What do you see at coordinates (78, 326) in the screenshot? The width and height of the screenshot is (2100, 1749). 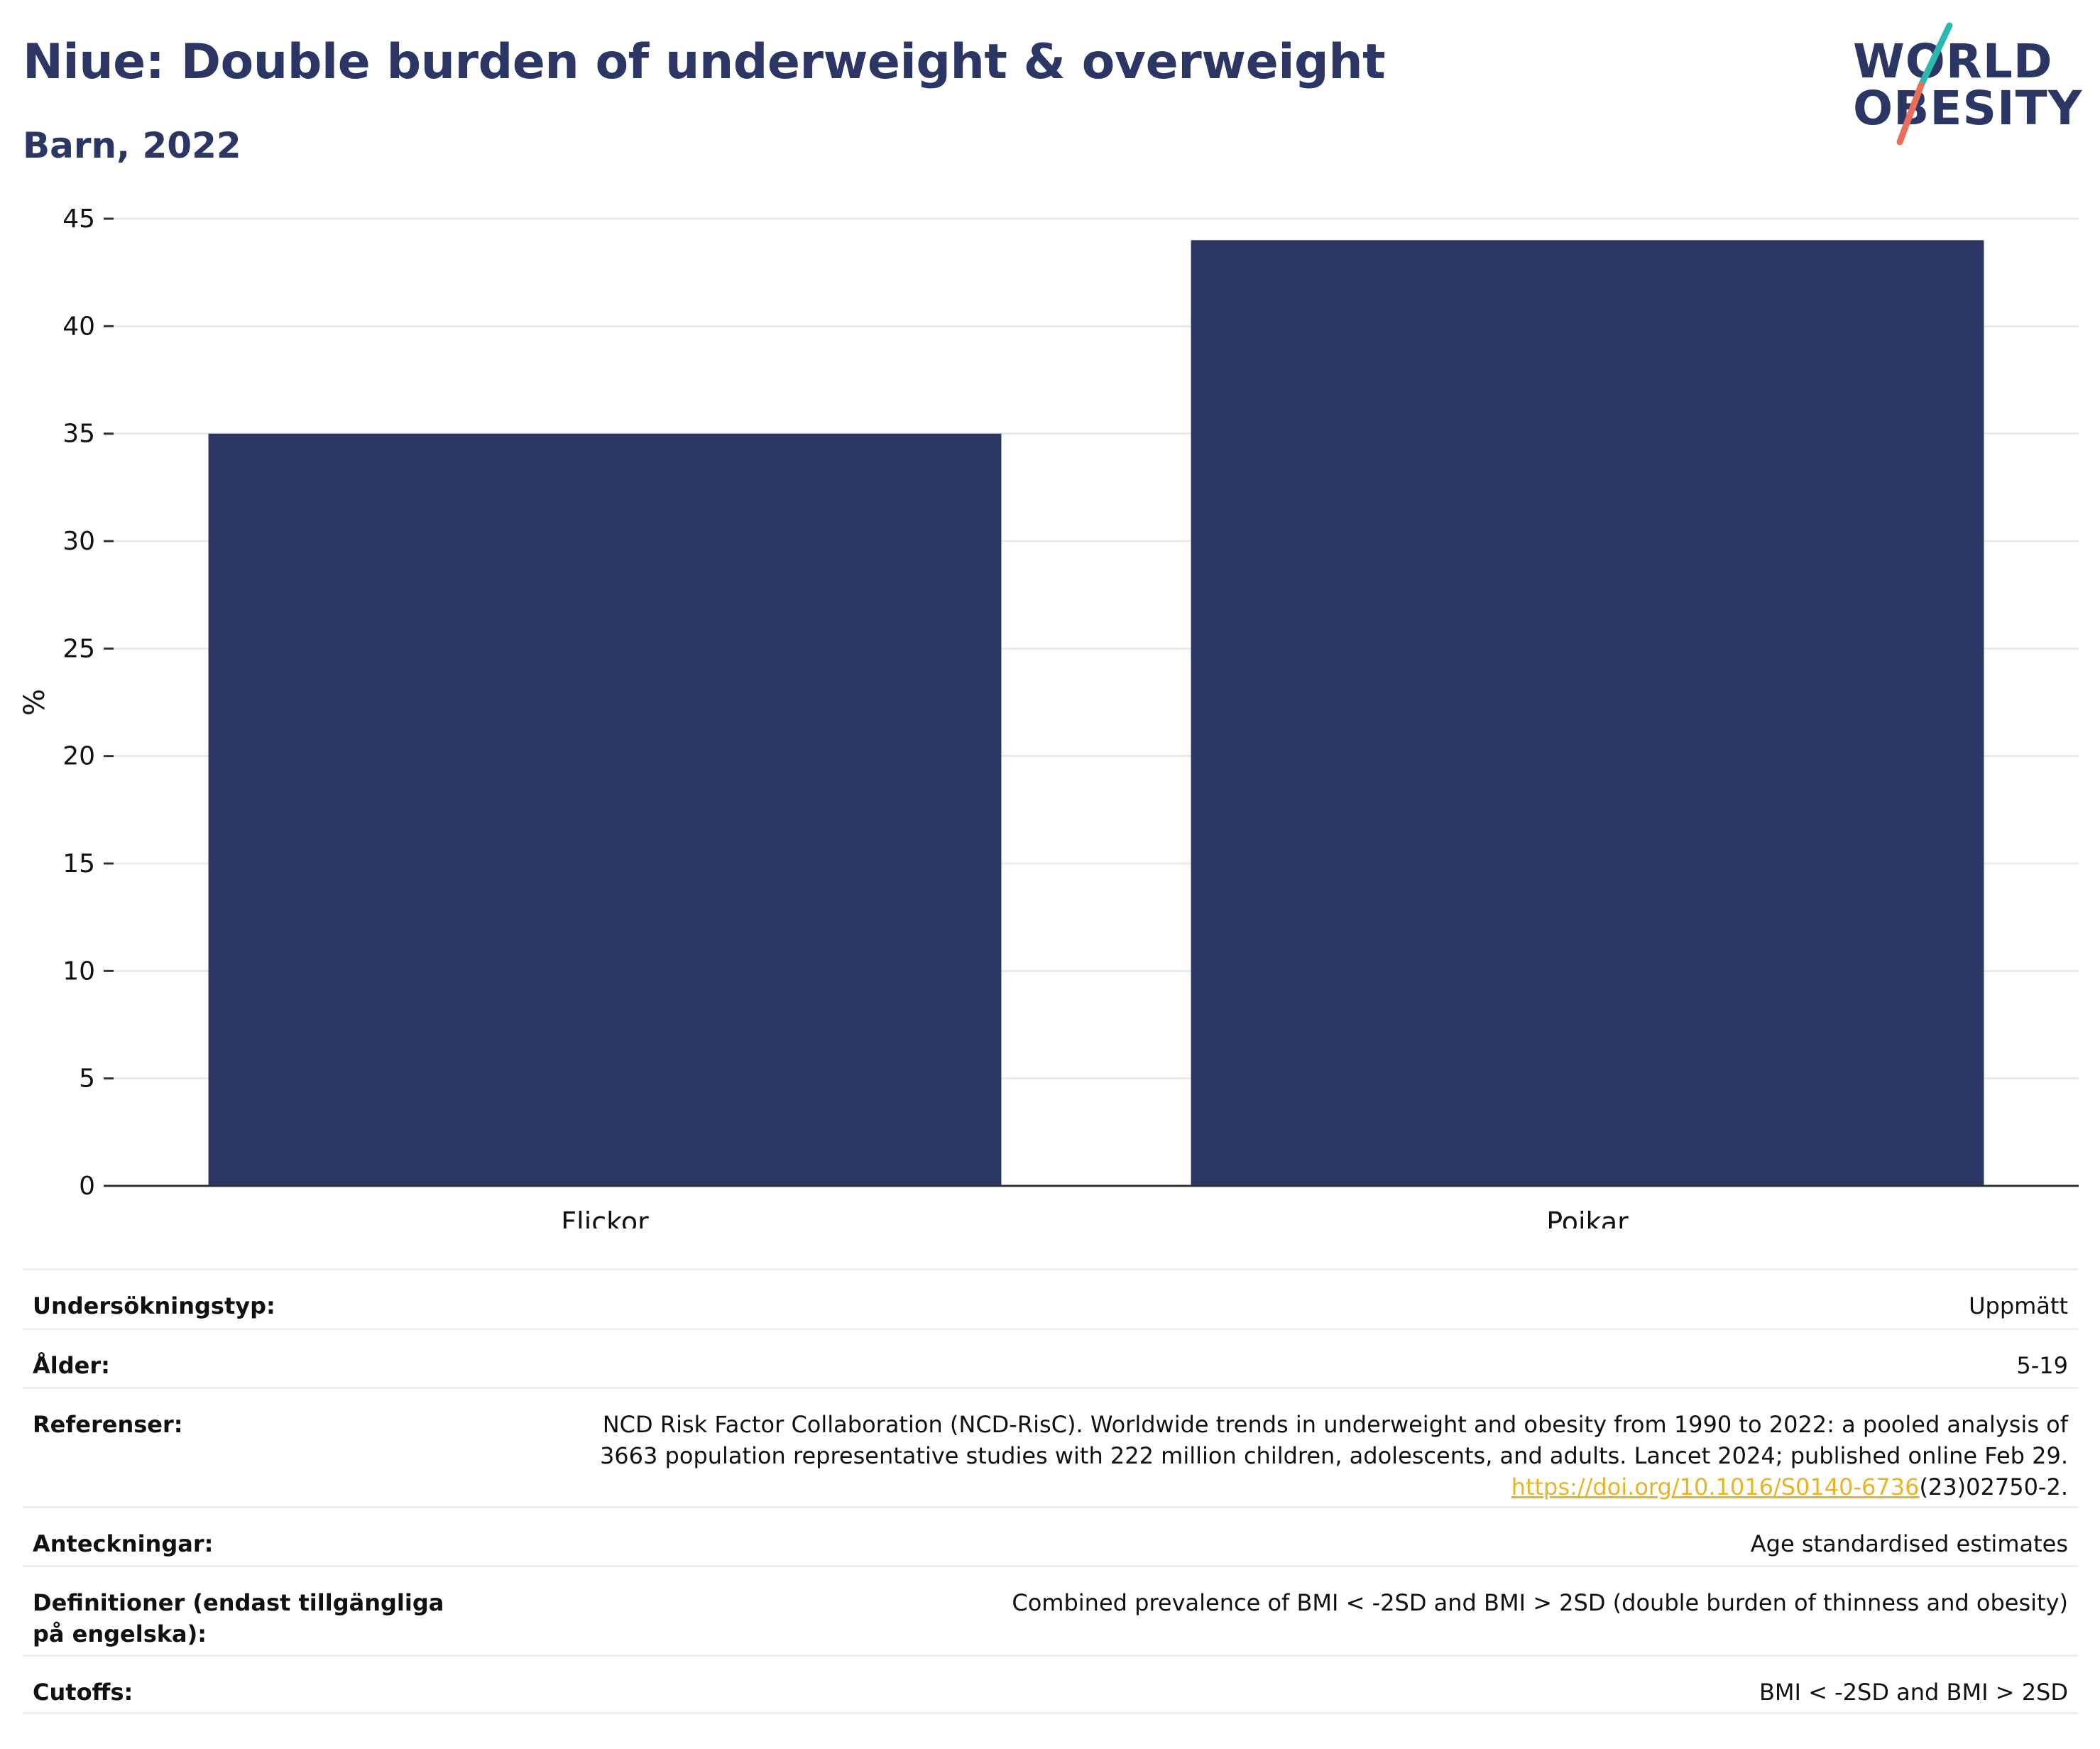 I see `y-tick-label: 40` at bounding box center [78, 326].